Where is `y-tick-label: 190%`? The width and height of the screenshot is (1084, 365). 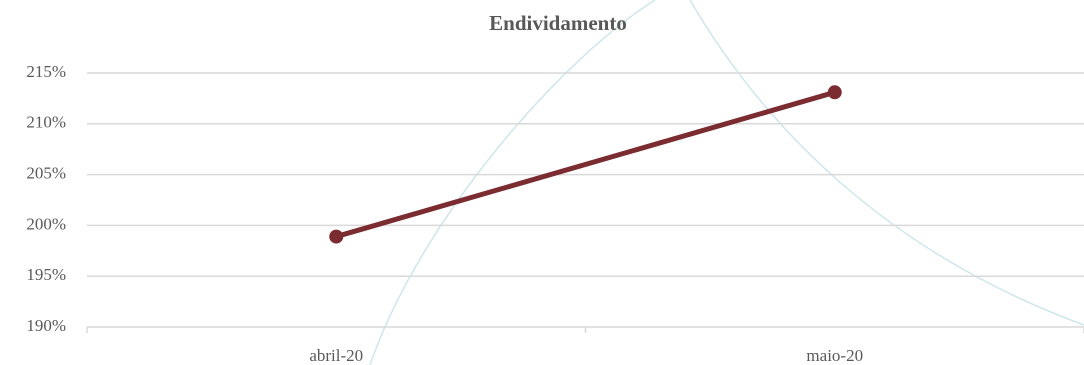
y-tick-label: 190% is located at coordinates (46, 325).